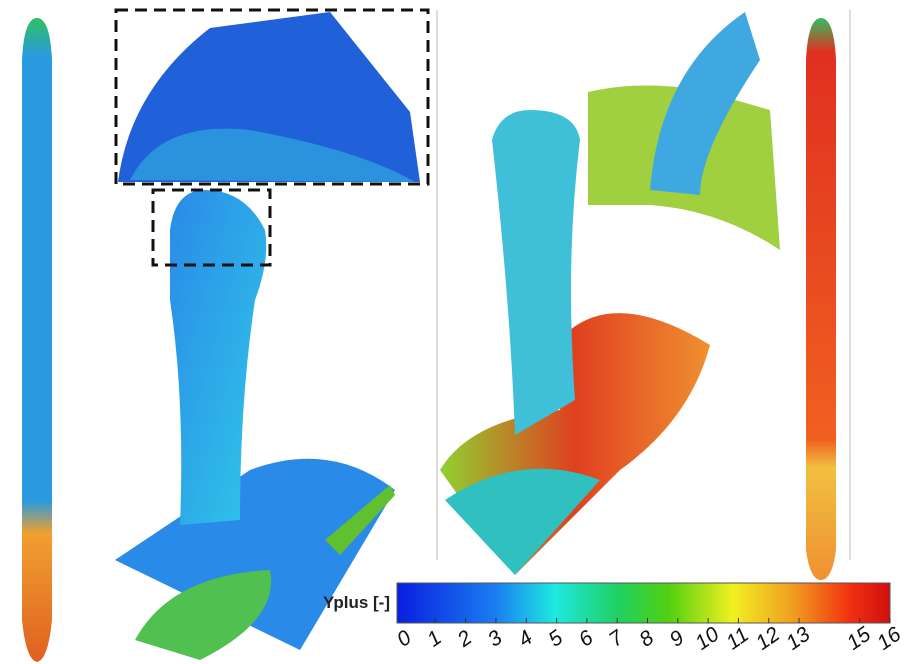  Describe the element at coordinates (465, 639) in the screenshot. I see `tick-label: 2` at that location.